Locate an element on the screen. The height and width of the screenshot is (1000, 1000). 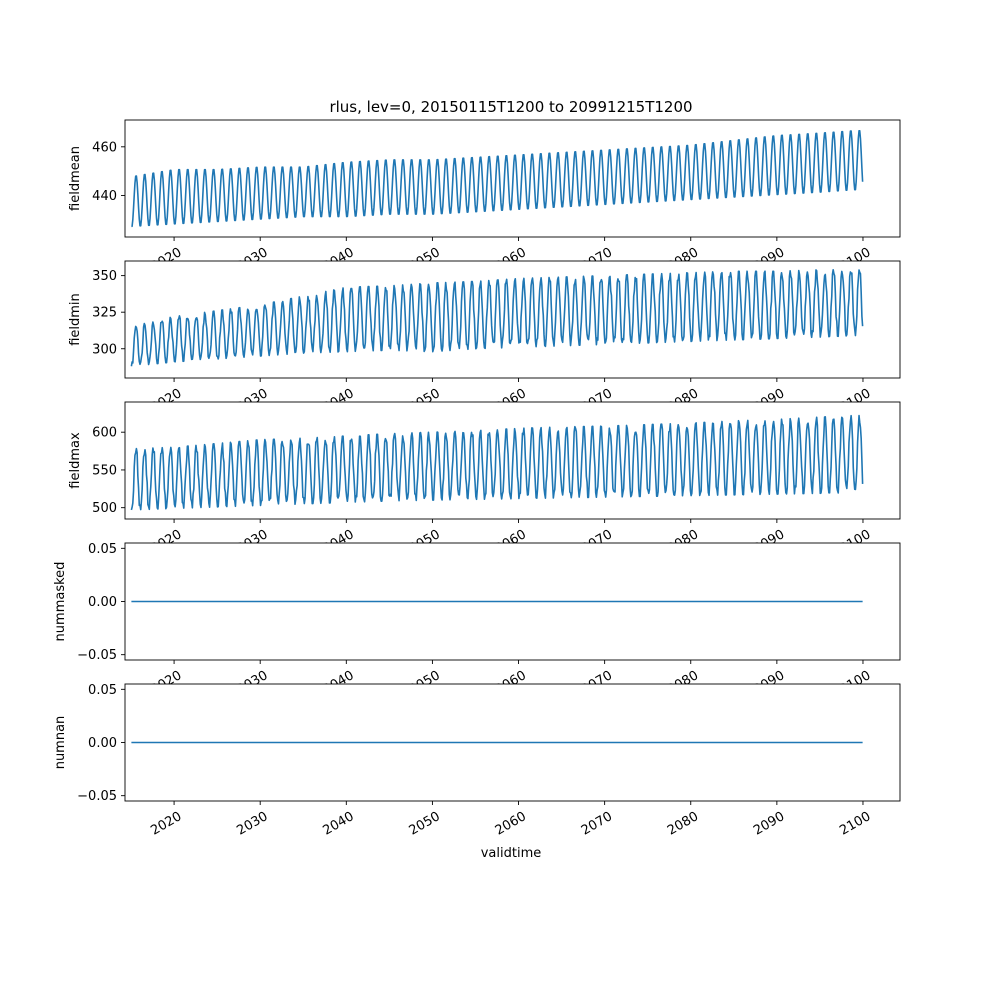
x-tick-label: 2020 is located at coordinates (166, 824).